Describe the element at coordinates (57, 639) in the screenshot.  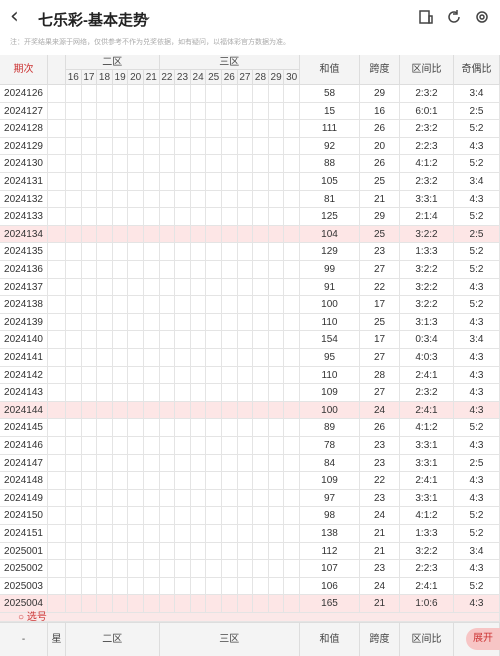
I see `footer-star: 星` at that location.